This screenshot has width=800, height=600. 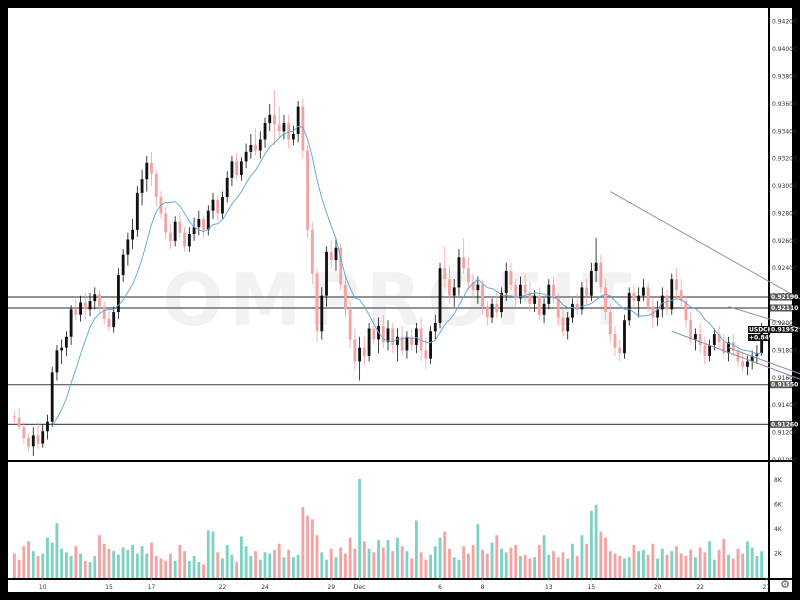 I want to click on price-tick-0: 0.94200, so click(x=784, y=22).